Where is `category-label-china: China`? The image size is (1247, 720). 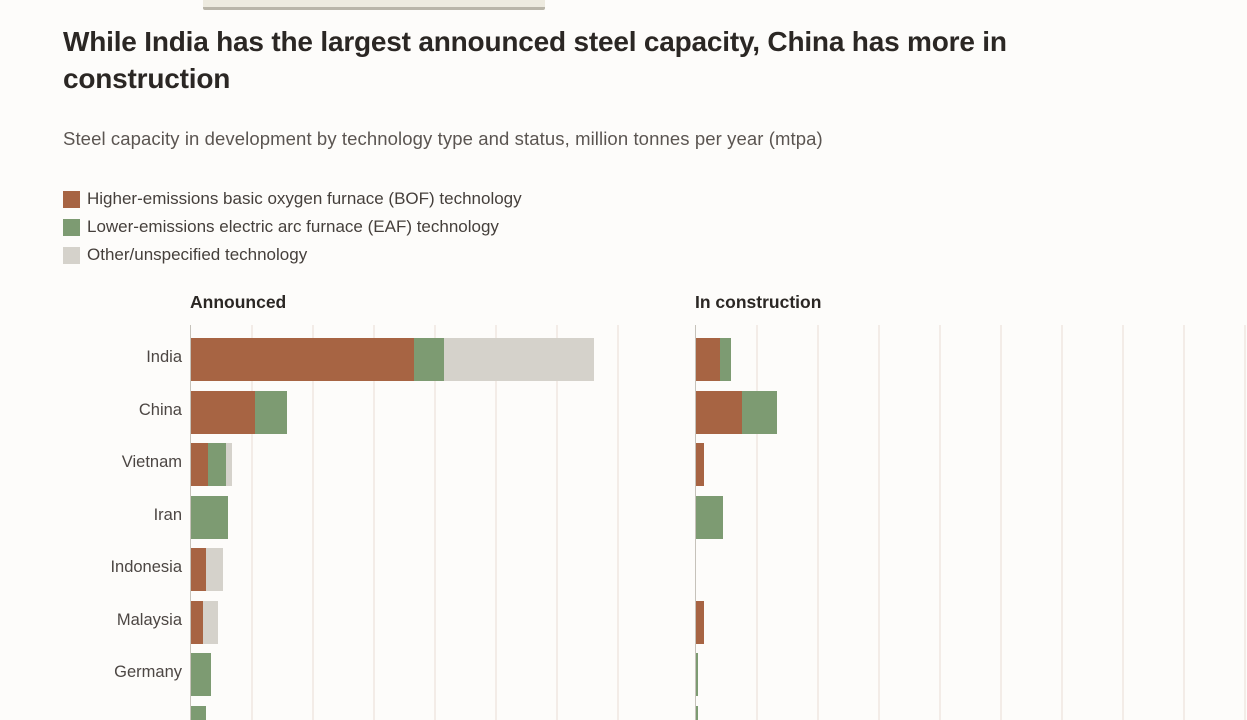 category-label-china: China is located at coordinates (160, 409).